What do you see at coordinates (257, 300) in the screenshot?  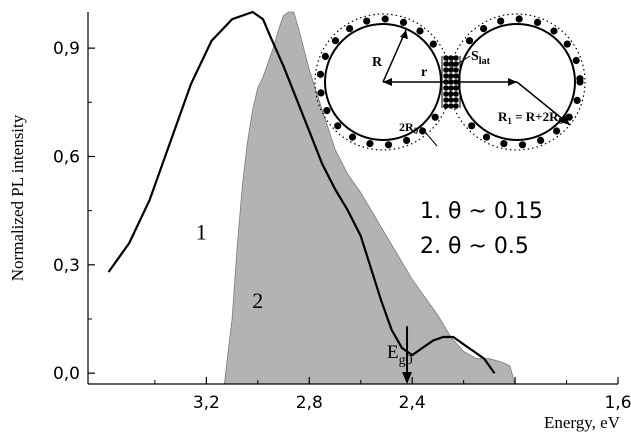 I see `curve-label-2: 2` at bounding box center [257, 300].